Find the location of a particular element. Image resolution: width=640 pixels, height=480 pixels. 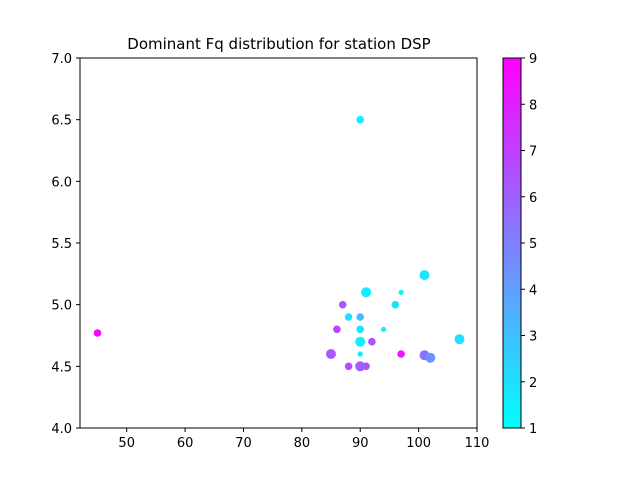

x-tick-label: 100 is located at coordinates (418, 443).